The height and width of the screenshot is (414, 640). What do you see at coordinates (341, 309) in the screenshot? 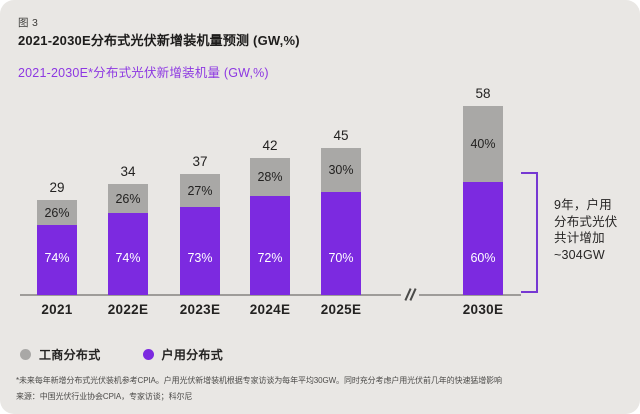
I see `x-axis-label: 2025E` at bounding box center [341, 309].